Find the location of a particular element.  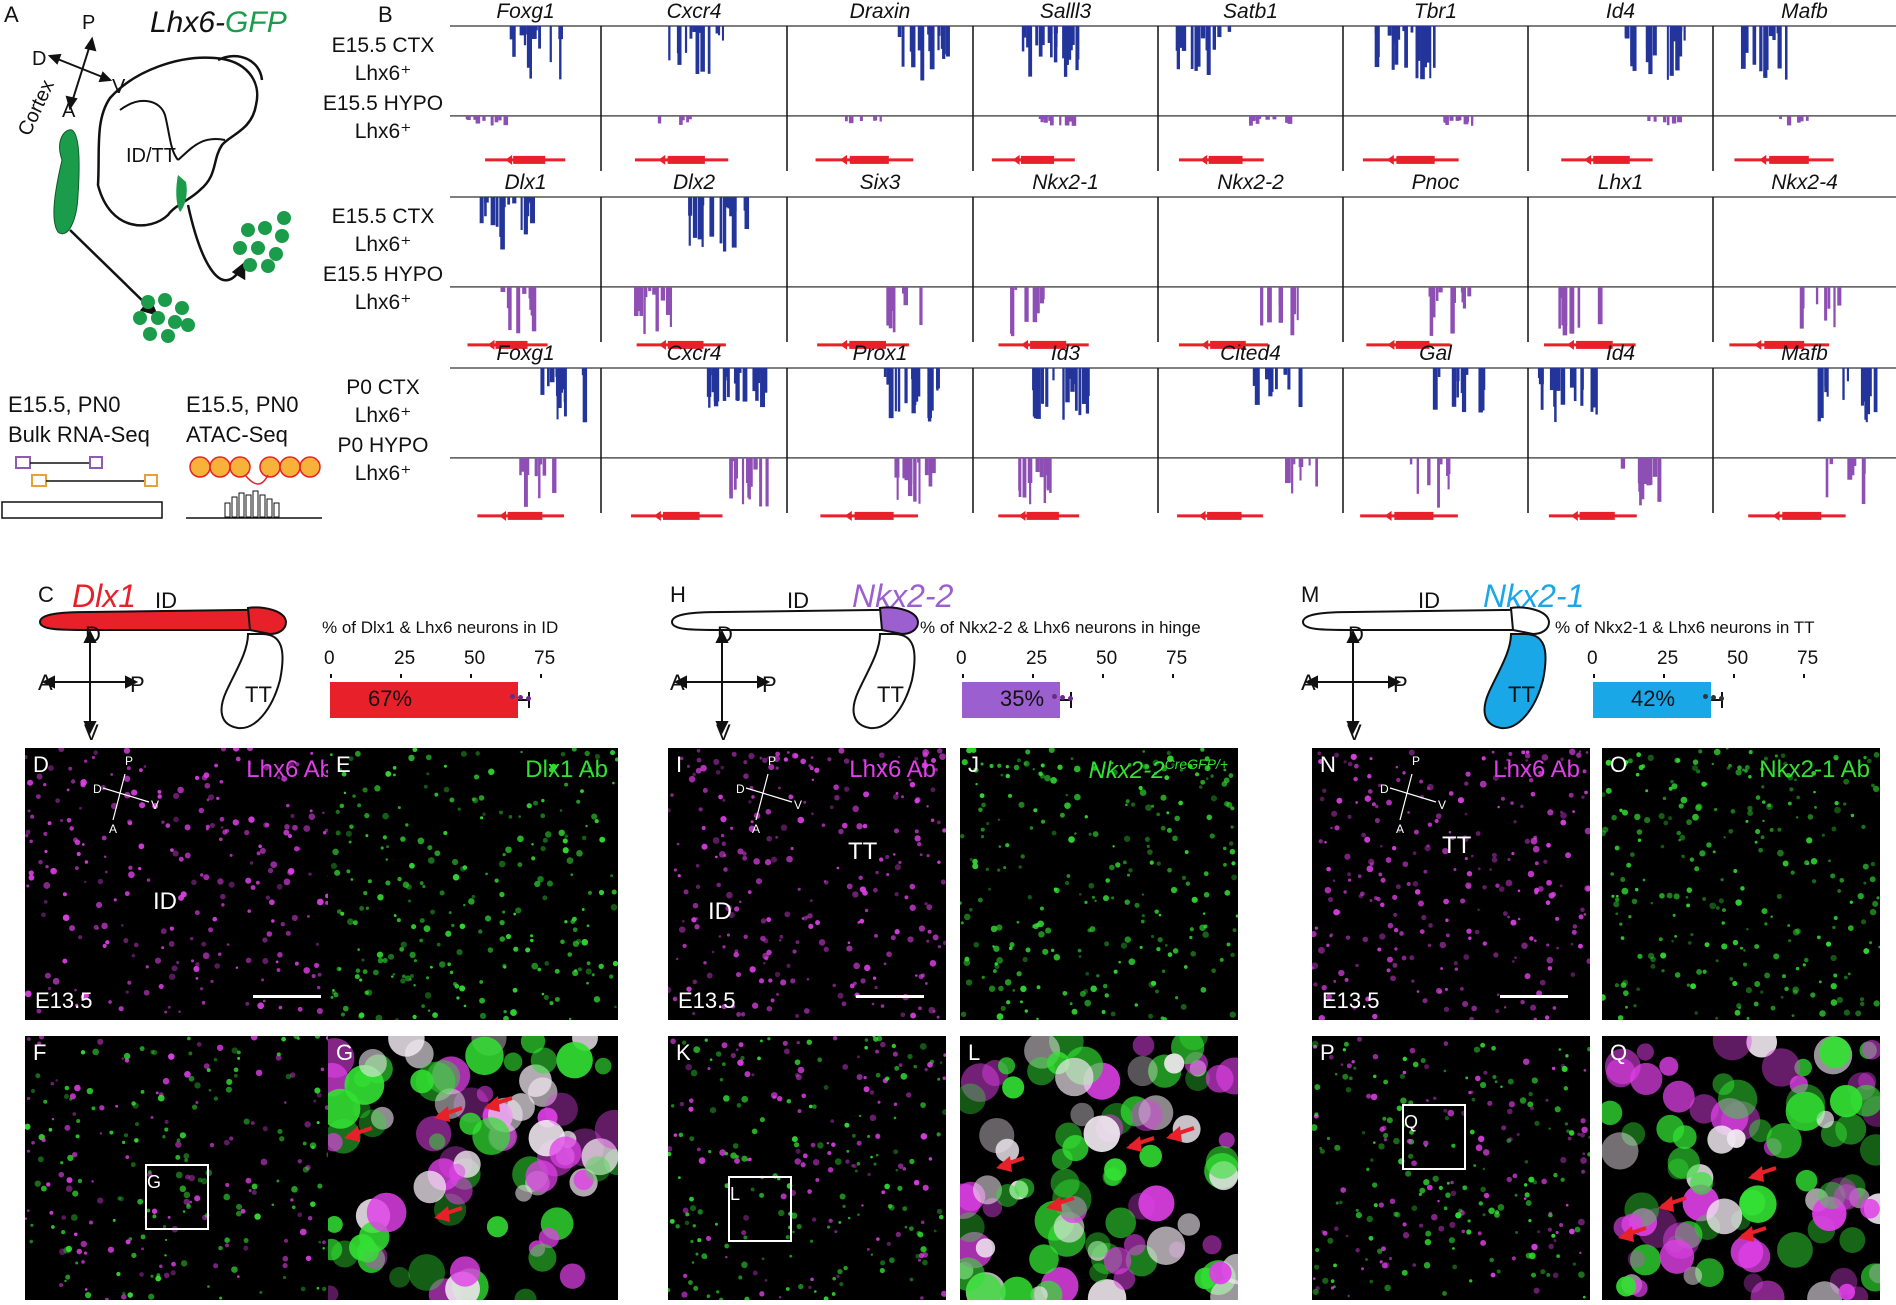

gene-label: Nkx2-1 is located at coordinates (1065, 182).